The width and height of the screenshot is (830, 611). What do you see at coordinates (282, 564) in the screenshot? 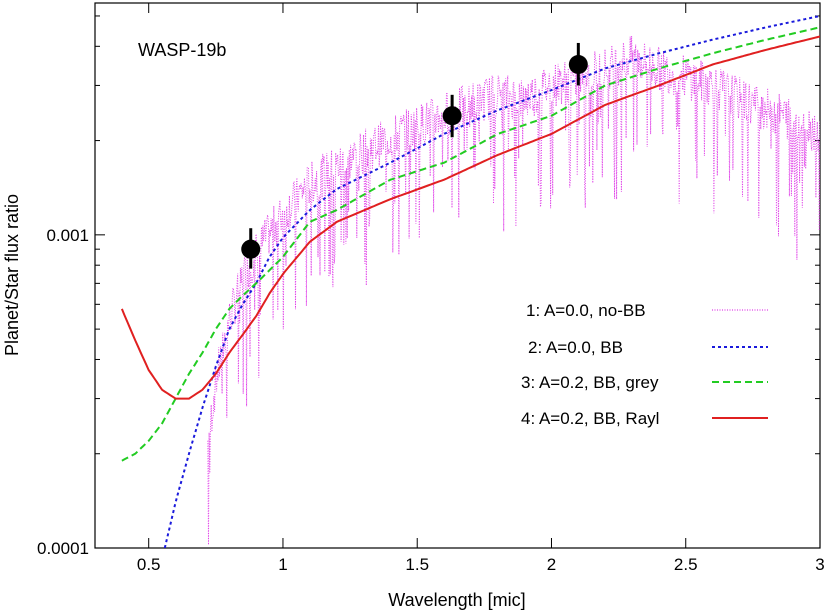
I see `x-tick-label: 1` at bounding box center [282, 564].